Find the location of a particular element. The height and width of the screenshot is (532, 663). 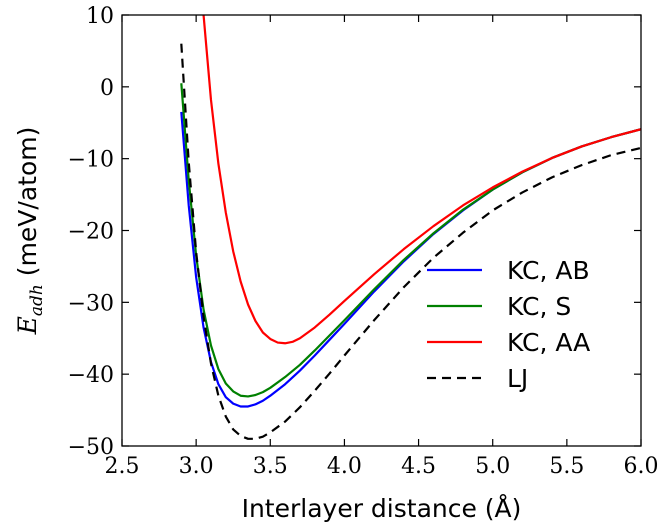

y-tick-label: −10 is located at coordinates (91, 160).